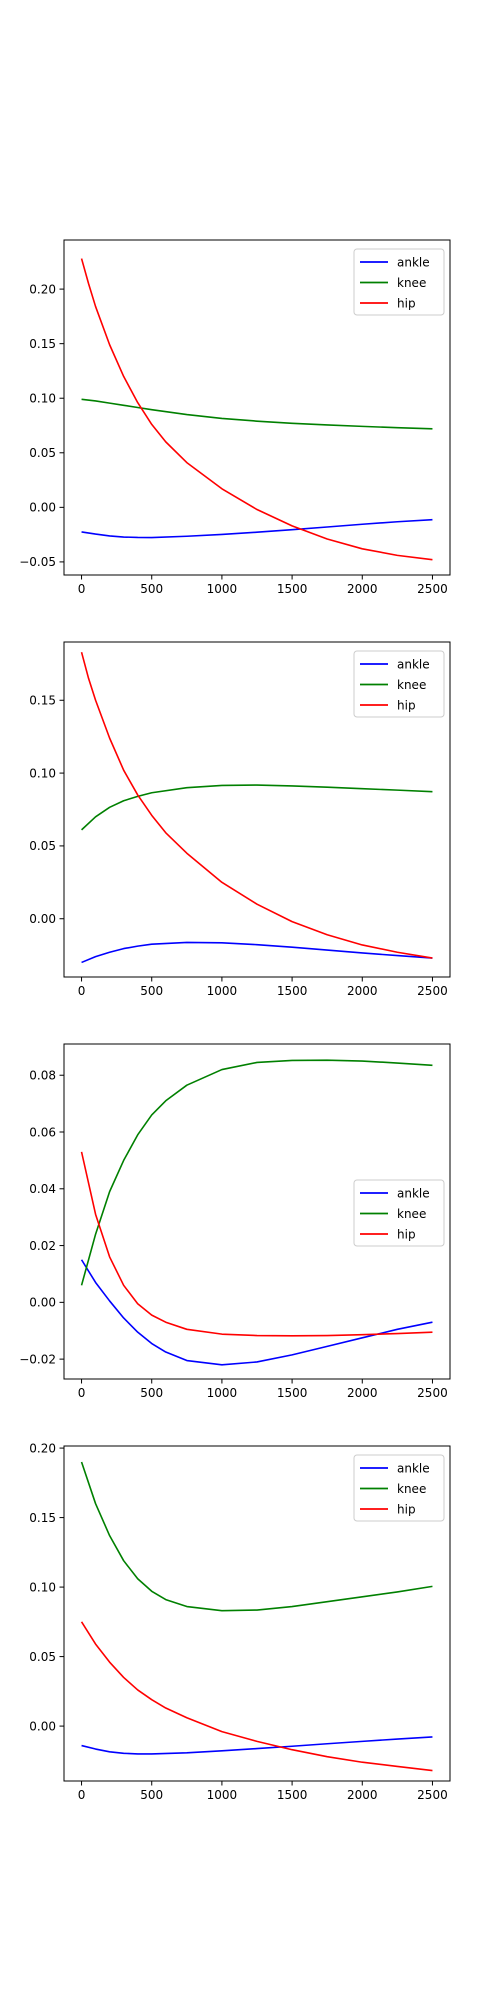 This screenshot has width=500, height=2000. What do you see at coordinates (42, 1189) in the screenshot?
I see `y-tick-label: 0.04` at bounding box center [42, 1189].